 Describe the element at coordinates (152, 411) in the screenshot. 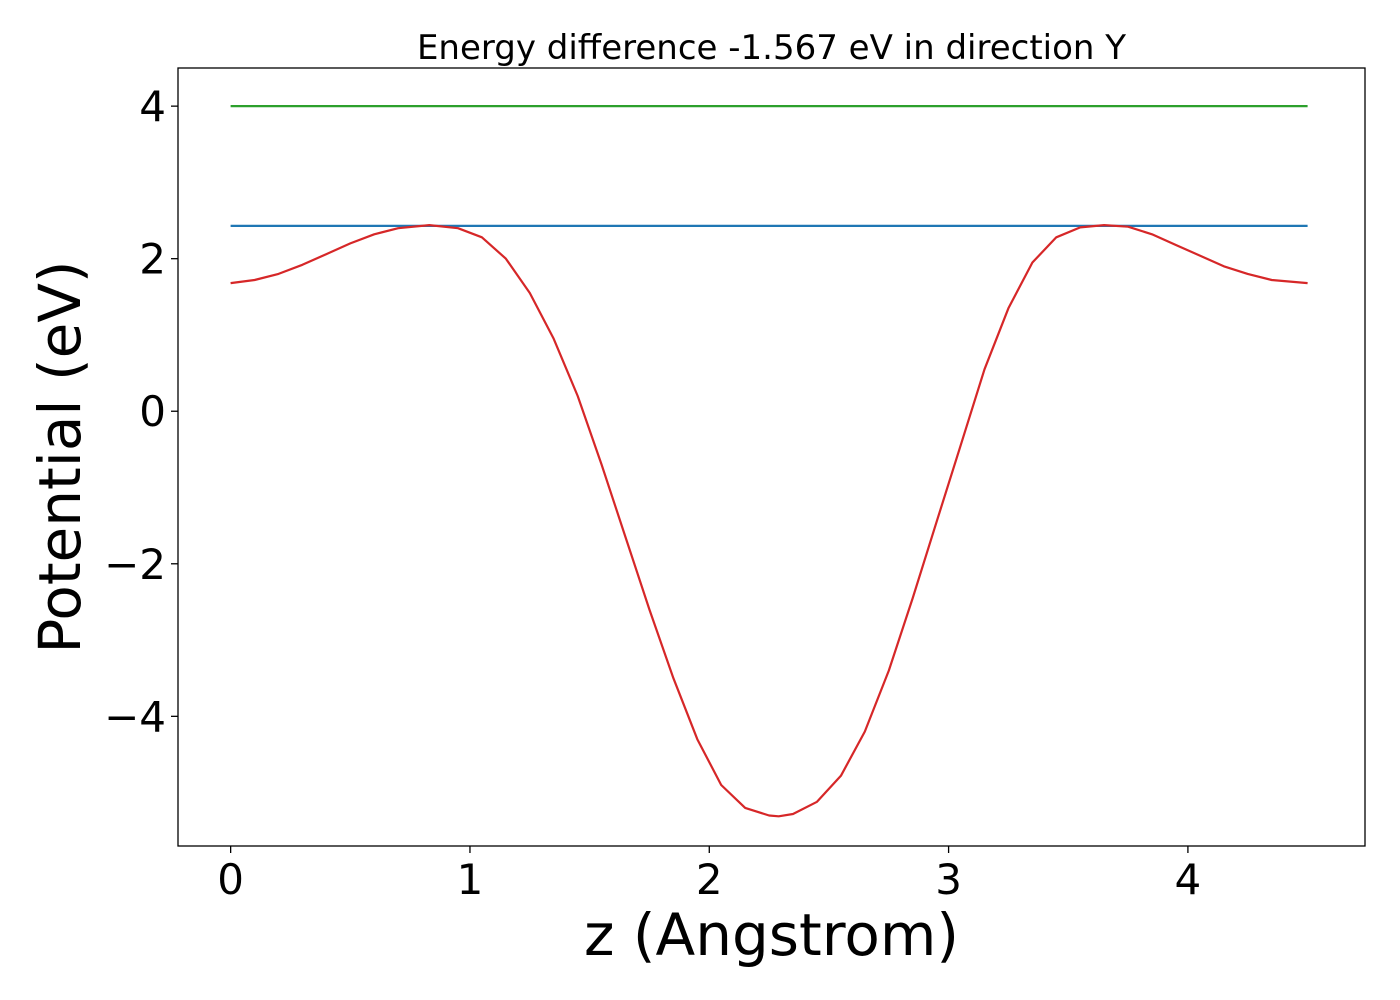

I see `y-tick-label: 0` at that location.